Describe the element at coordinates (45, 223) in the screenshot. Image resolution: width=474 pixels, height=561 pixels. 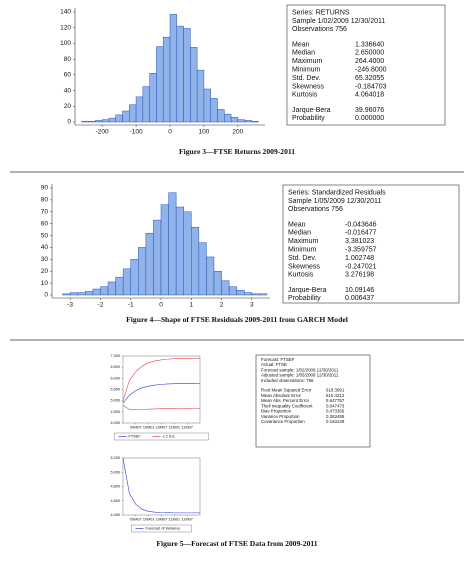
I see `y-tick-label: 60` at that location.